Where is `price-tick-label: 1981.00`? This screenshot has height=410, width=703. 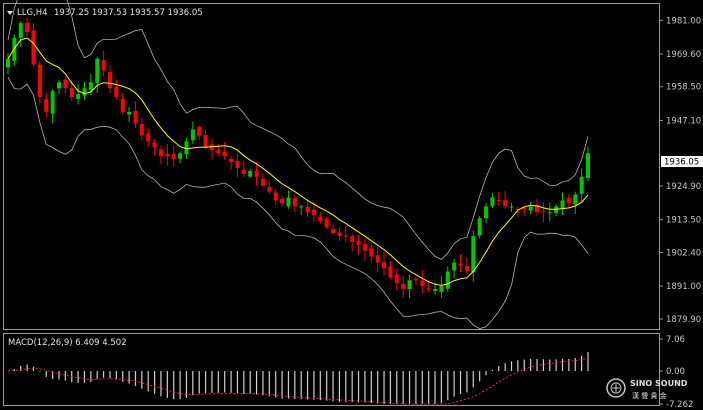 price-tick-label: 1981.00 is located at coordinates (683, 21).